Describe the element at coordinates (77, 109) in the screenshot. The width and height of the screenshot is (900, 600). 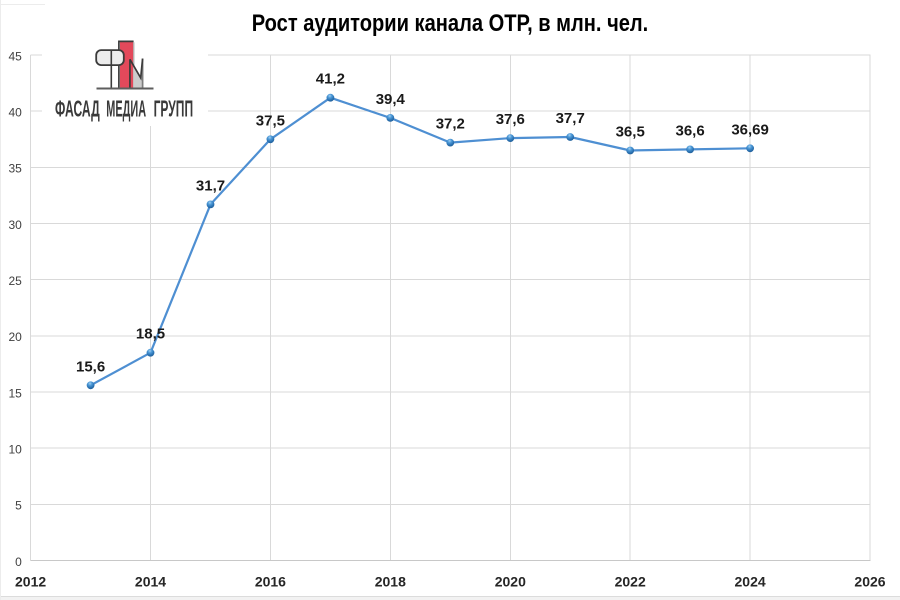
I see `svg-text: ФАСАД` at that location.